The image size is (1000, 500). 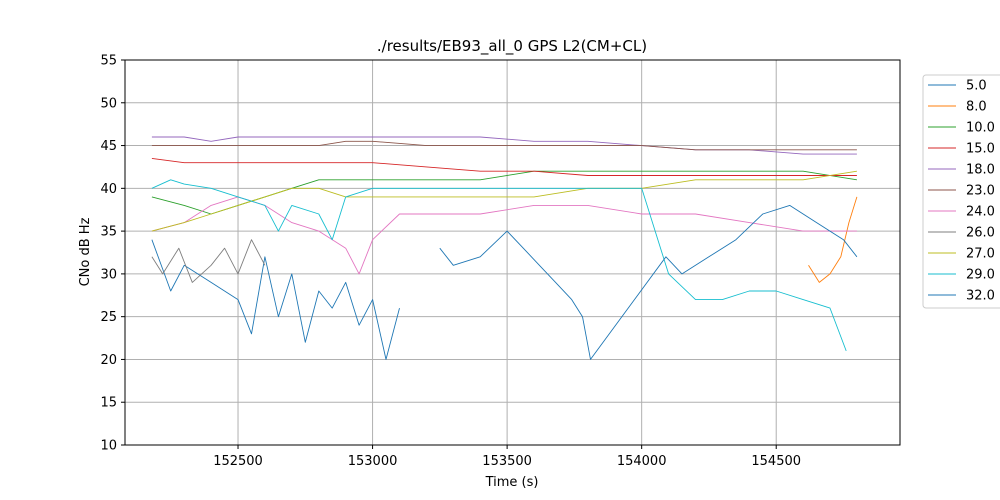 What do you see at coordinates (980, 254) in the screenshot?
I see `legend-label: 27.0` at bounding box center [980, 254].